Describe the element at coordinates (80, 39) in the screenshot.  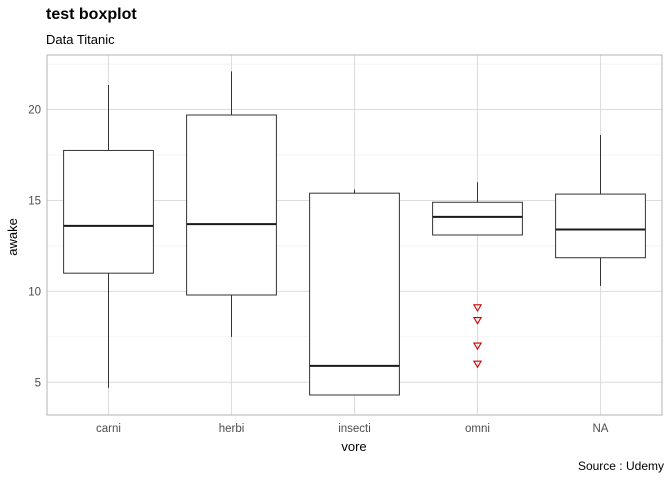
I see `chart-subtitle: Data Titanic` at that location.